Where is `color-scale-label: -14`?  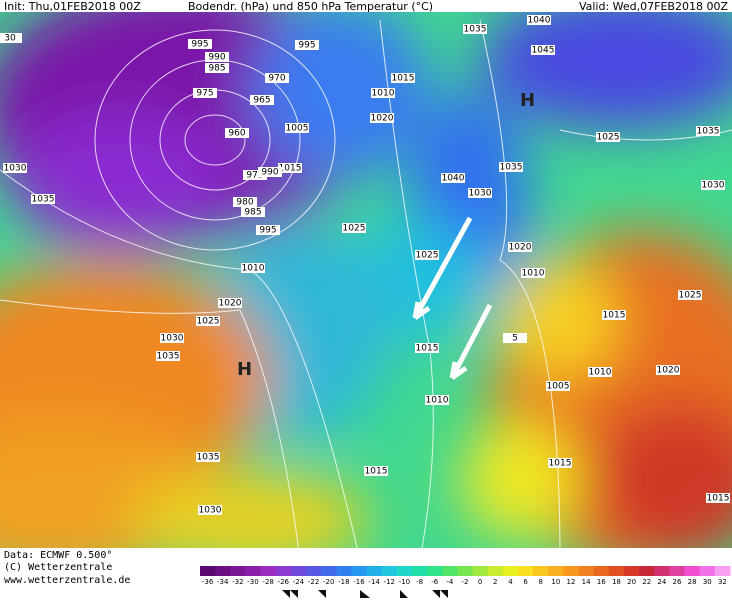
color-scale-label: -14 is located at coordinates (374, 582).